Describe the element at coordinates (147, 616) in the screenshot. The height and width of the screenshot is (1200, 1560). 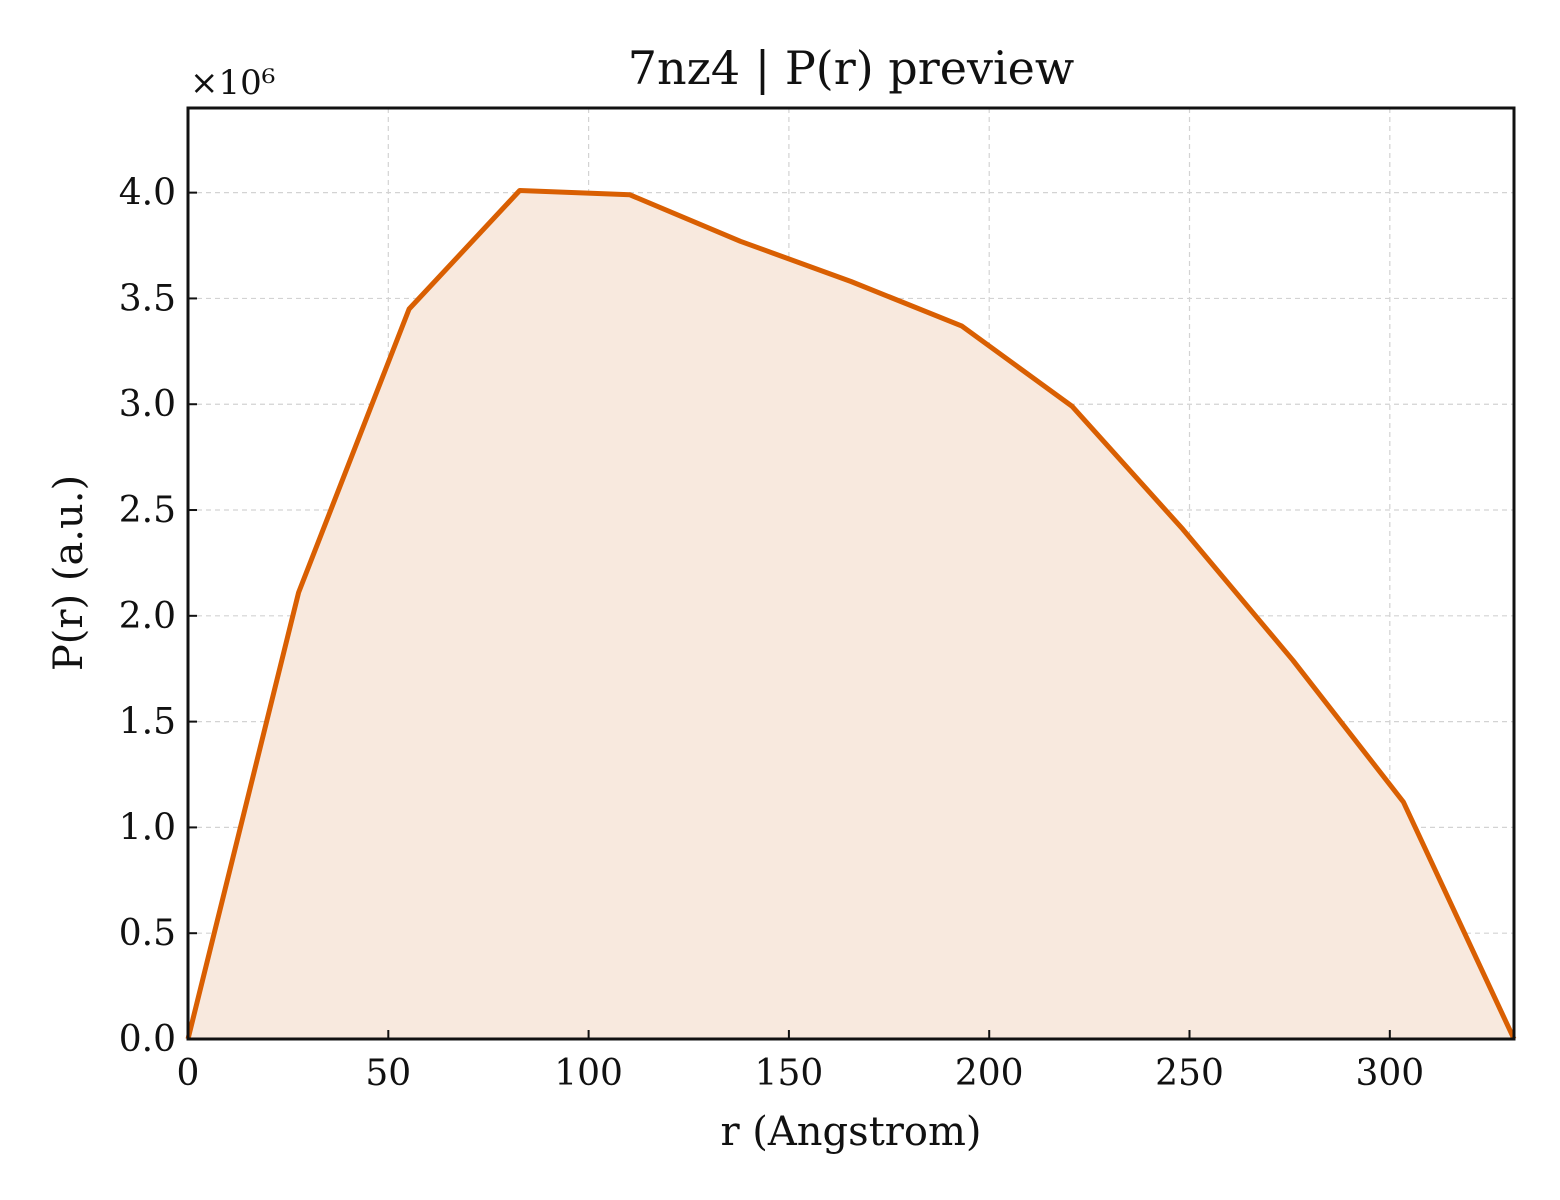
I see `y-tick-label: 2.0` at that location.